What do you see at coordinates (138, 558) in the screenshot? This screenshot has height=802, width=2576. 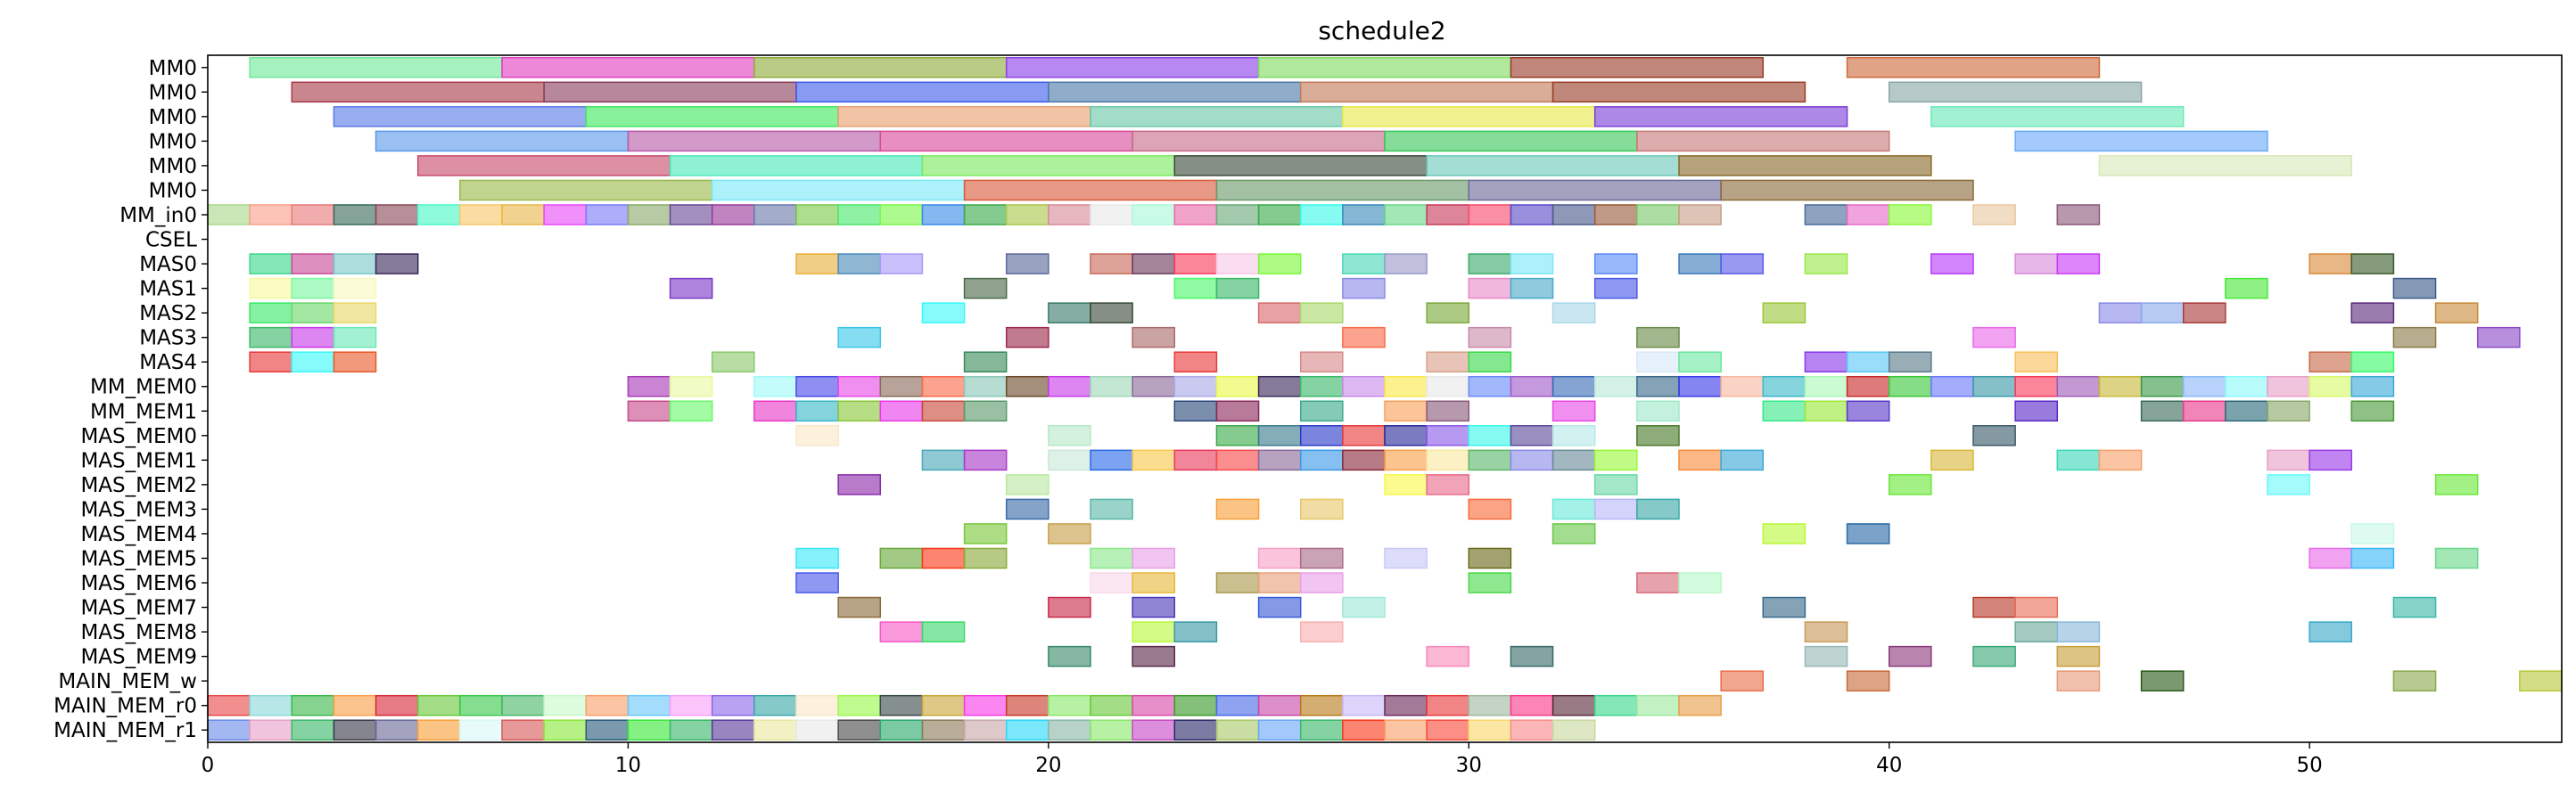 I see `row-label: MAS_MEM5` at bounding box center [138, 558].